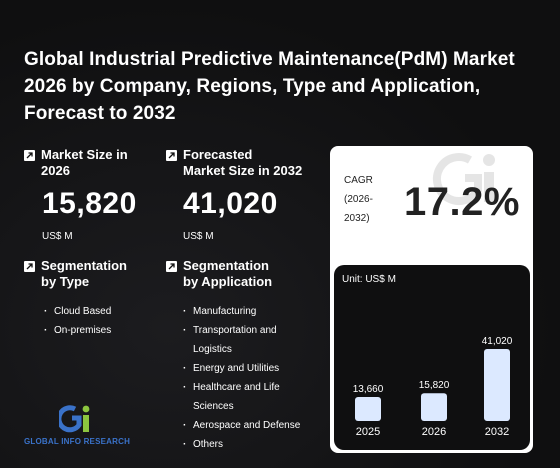 The width and height of the screenshot is (560, 468). I want to click on segmentation-type-label: Segmentation by Type, so click(84, 273).